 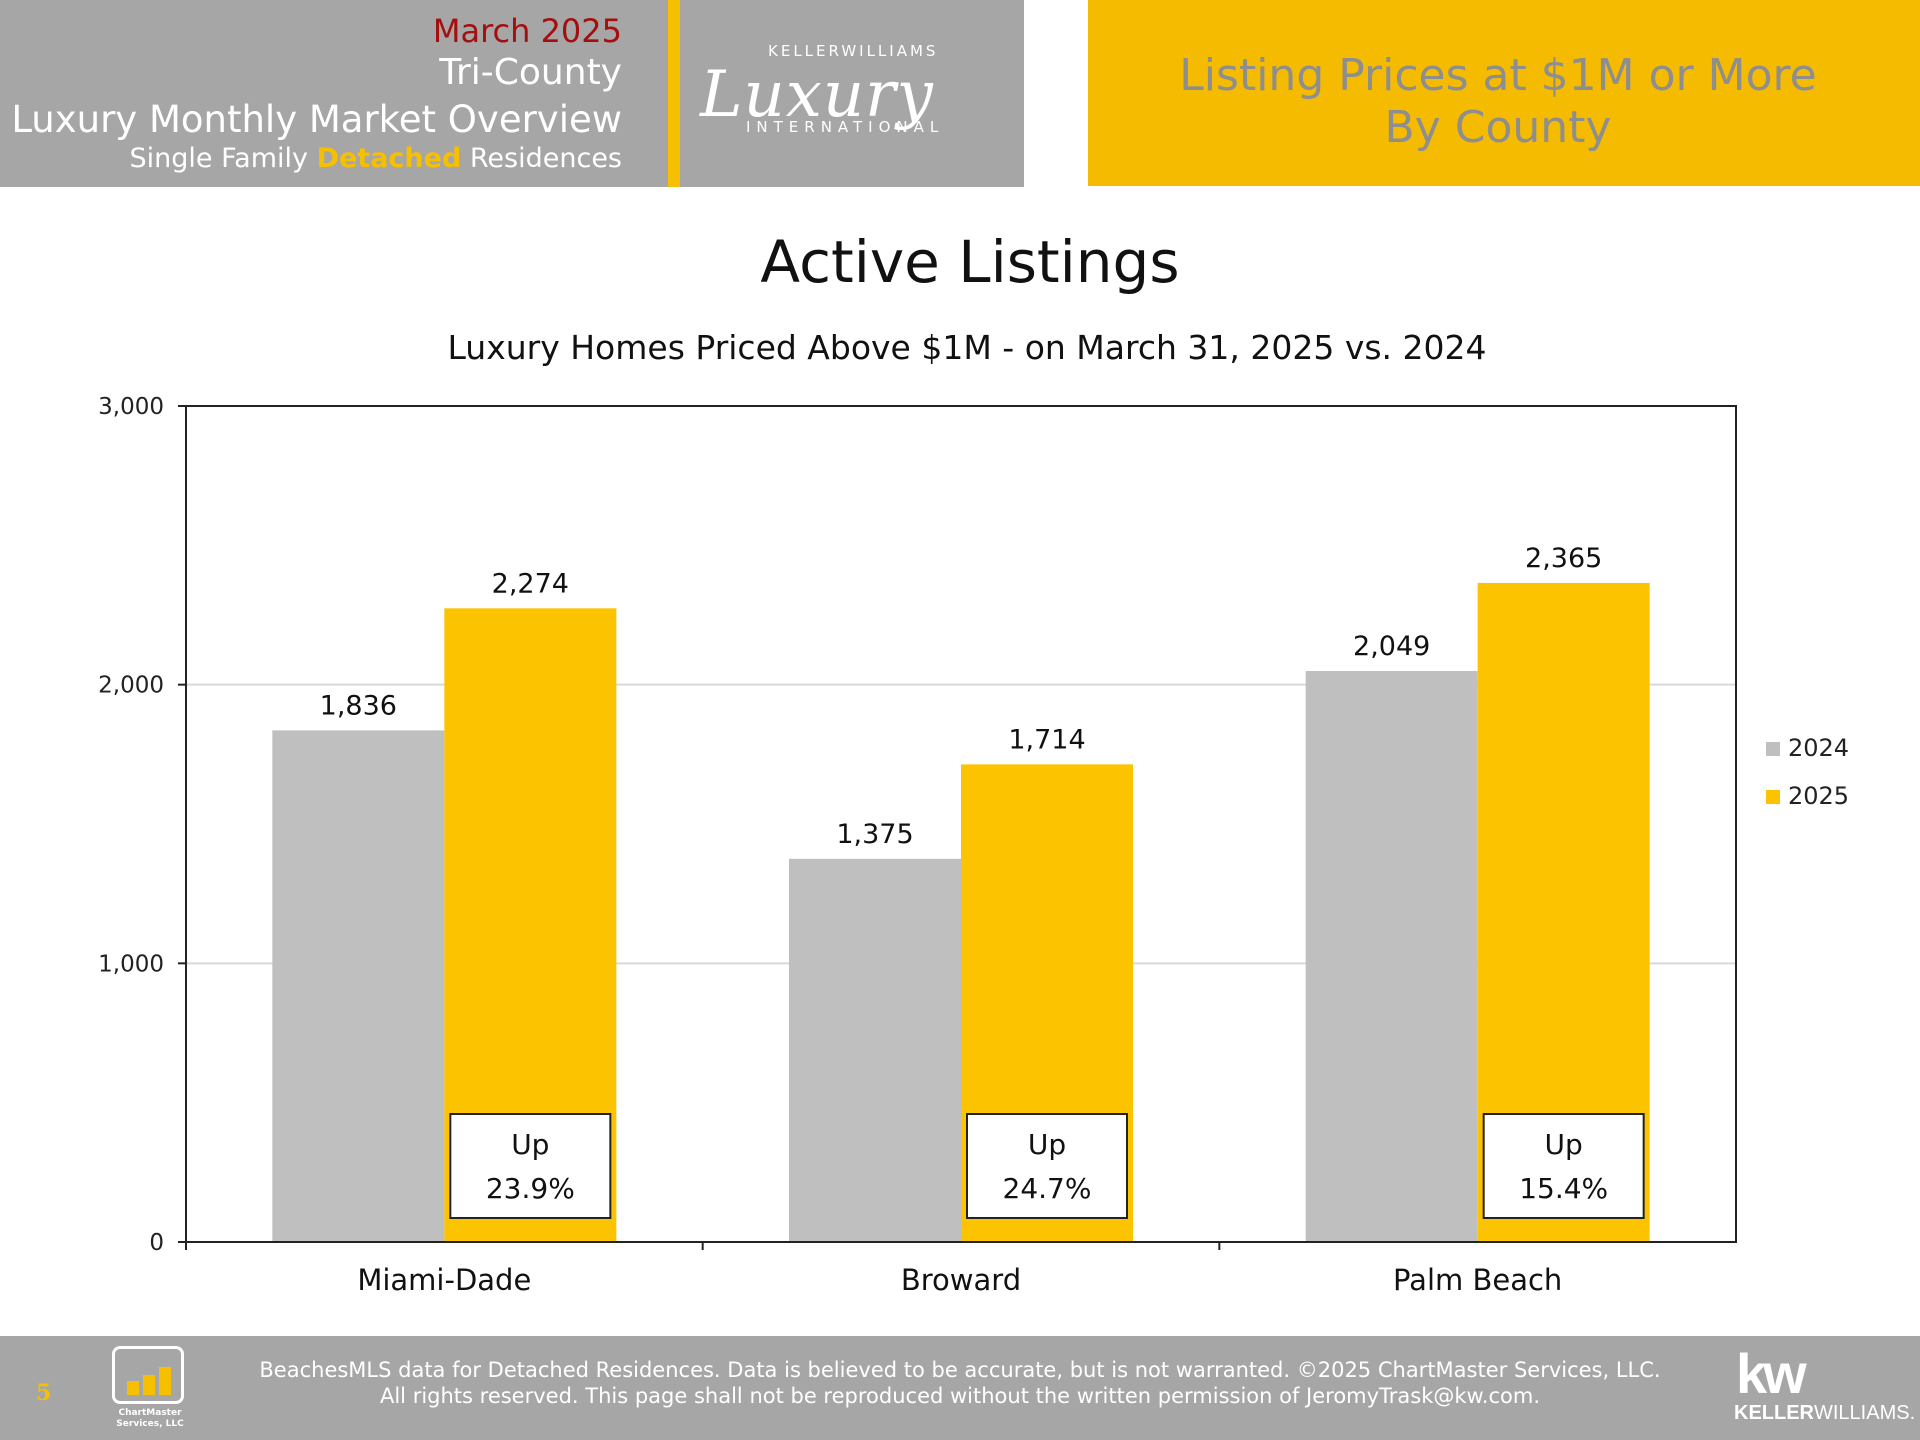 What do you see at coordinates (845, 127) in the screenshot?
I see `logo-subtitle-text: INTERNATIONAL` at bounding box center [845, 127].